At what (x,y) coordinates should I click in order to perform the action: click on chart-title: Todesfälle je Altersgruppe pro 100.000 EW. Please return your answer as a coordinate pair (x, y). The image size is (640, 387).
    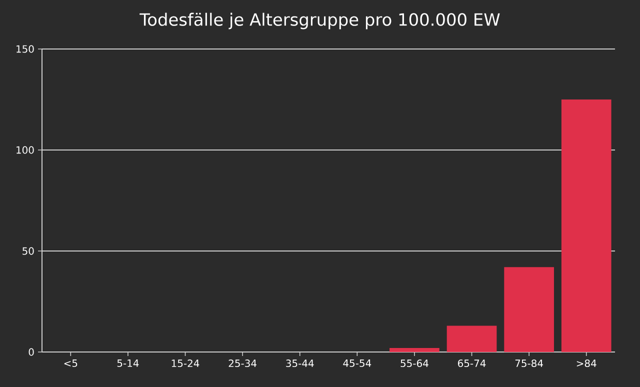
    Looking at the image, I should click on (320, 21).